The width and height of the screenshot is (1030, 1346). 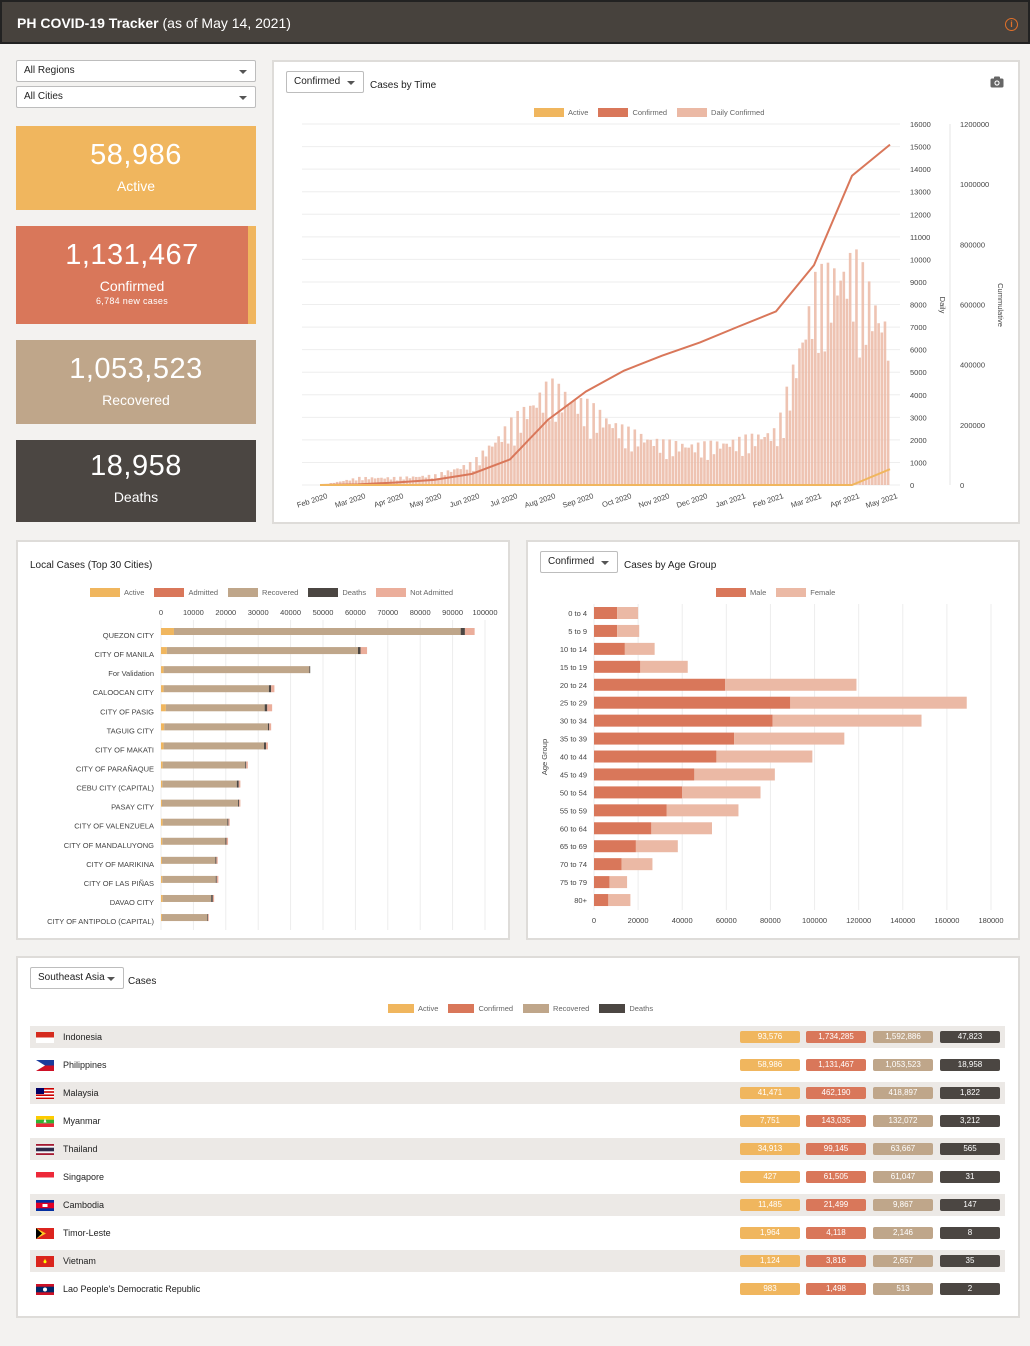 I want to click on legend-male: Male, so click(x=741, y=592).